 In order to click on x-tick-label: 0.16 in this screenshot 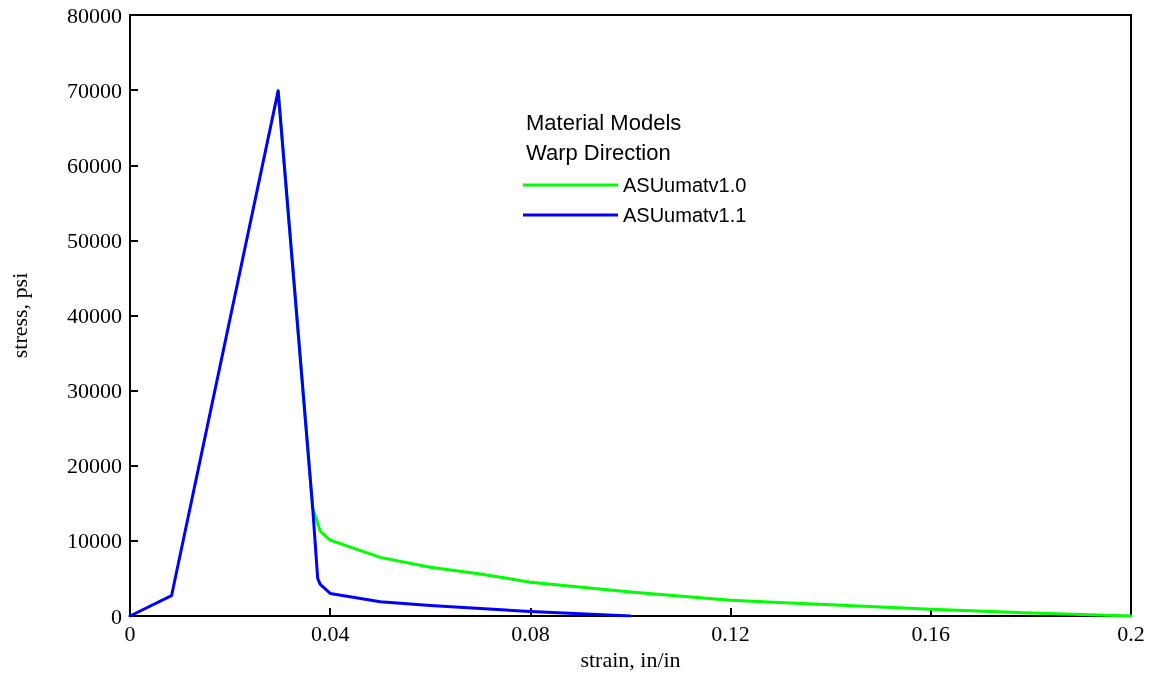, I will do `click(931, 633)`.